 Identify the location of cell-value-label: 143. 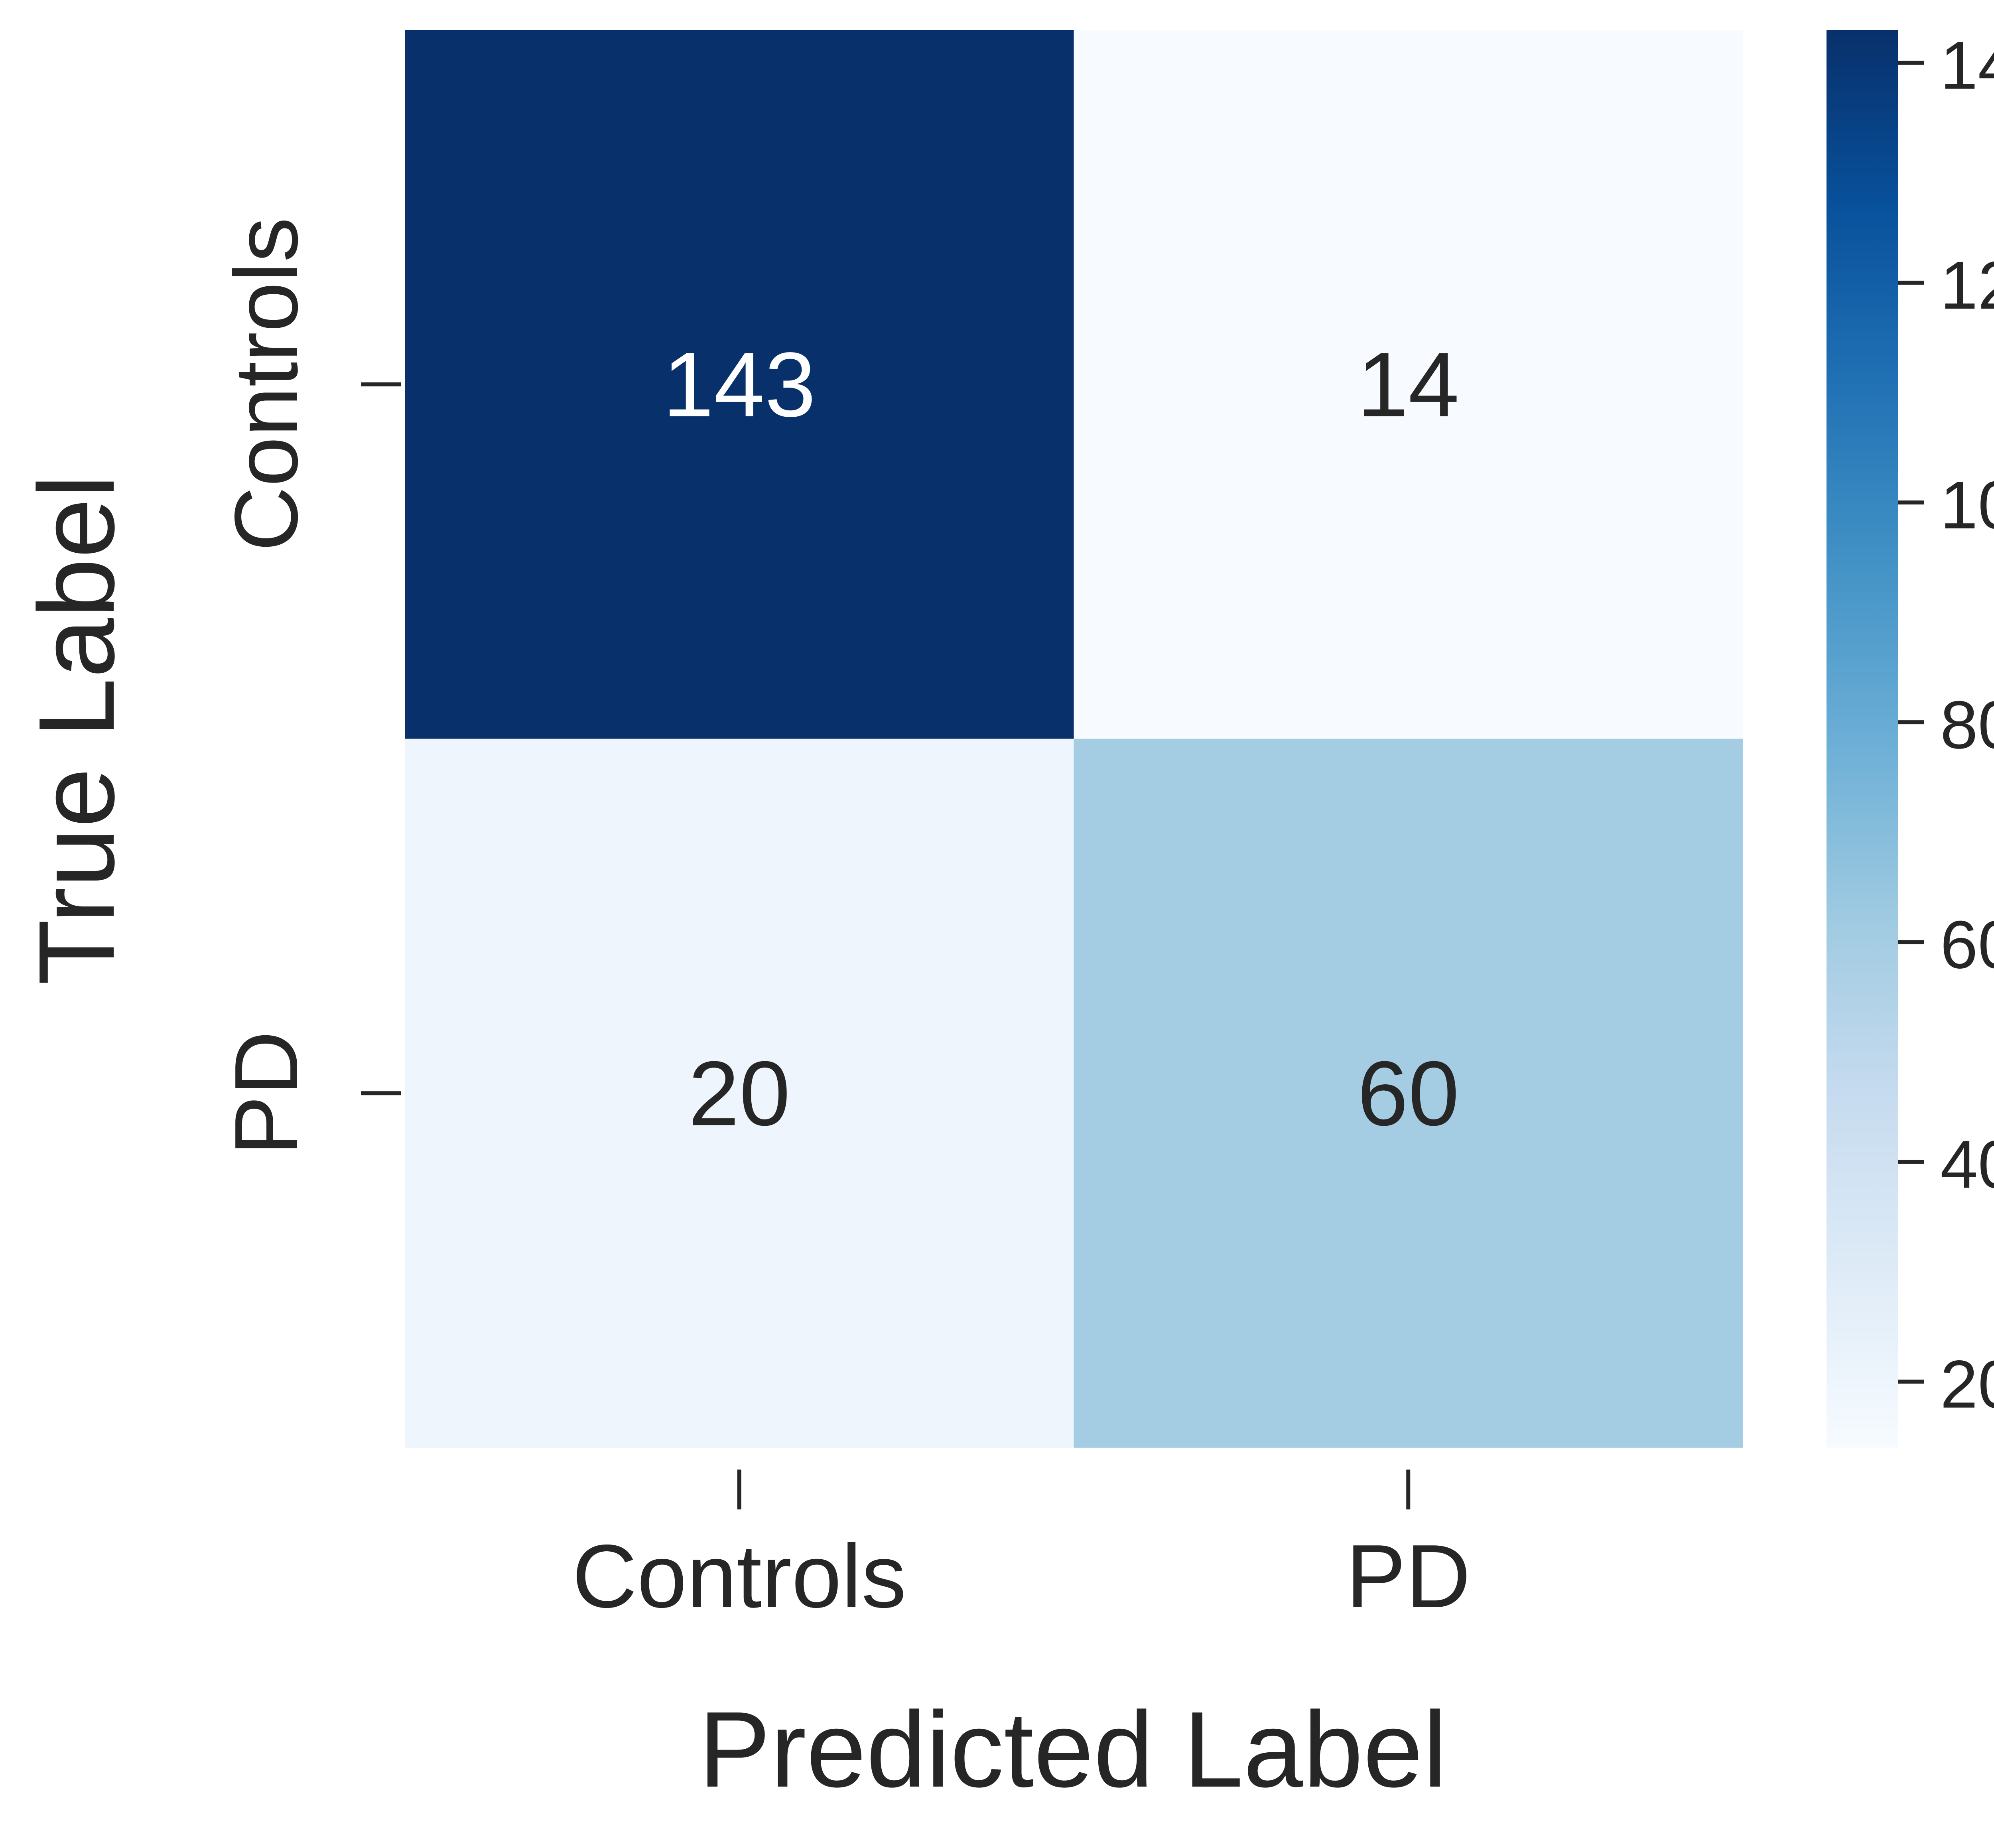
(739, 385).